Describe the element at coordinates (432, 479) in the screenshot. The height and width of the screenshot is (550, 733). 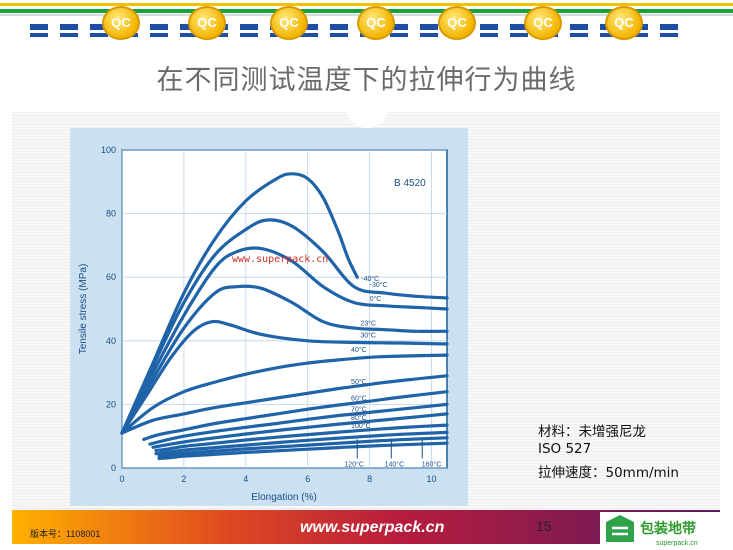
I see `x-tick-label: 10` at that location.